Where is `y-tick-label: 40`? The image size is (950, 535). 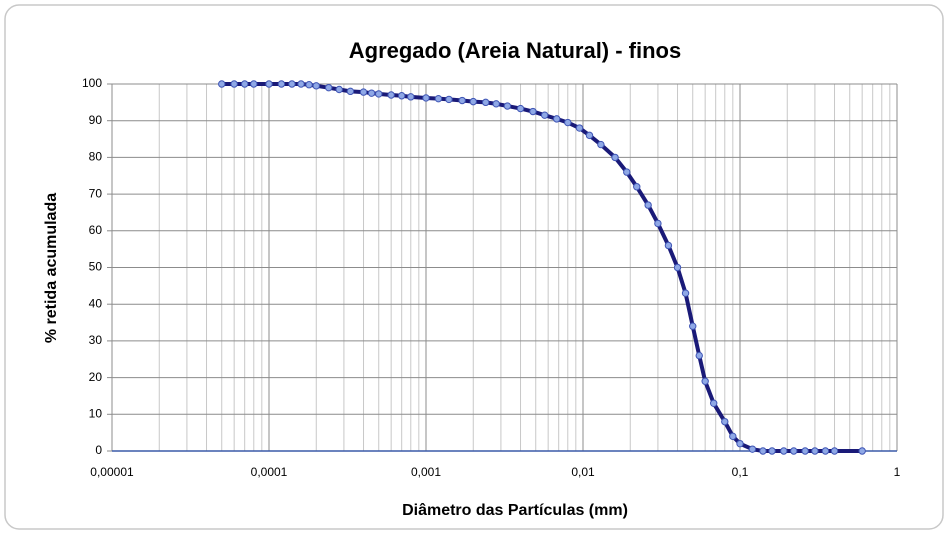 y-tick-label: 40 is located at coordinates (96, 303).